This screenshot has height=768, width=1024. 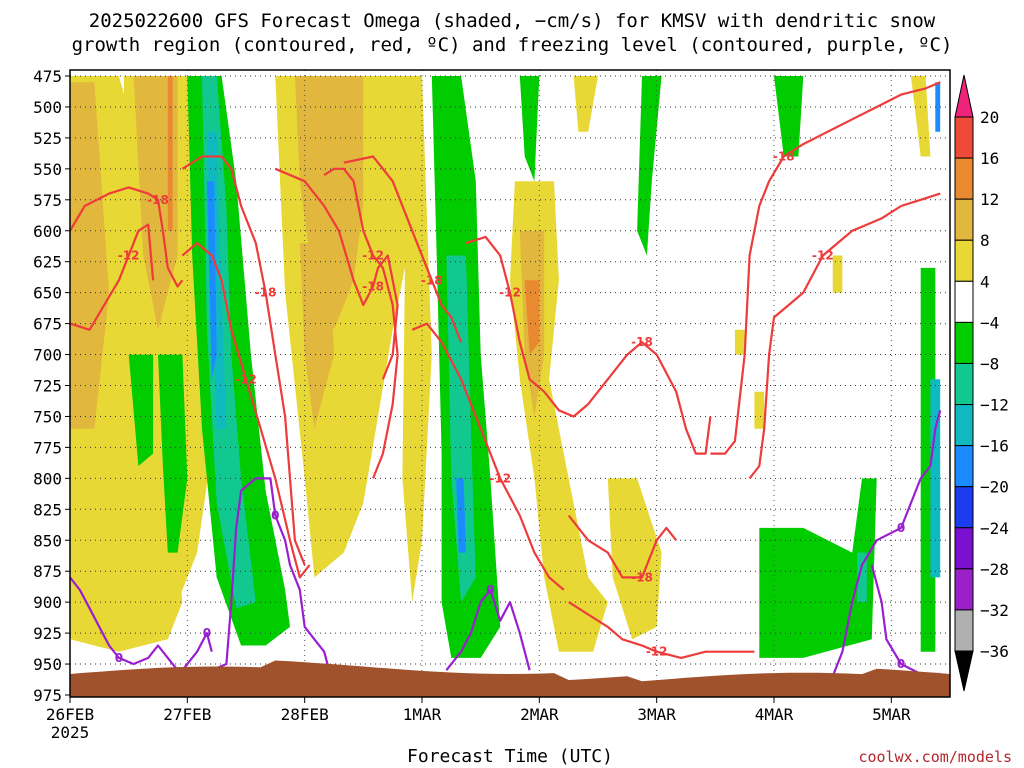 I want to click on freezing-contour-label-4: 0, so click(x=901, y=528).